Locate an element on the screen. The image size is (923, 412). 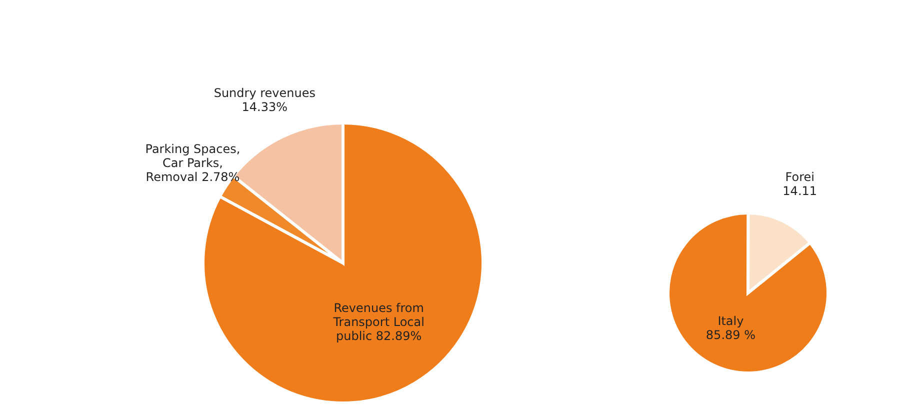
data-label: 14.33% is located at coordinates (265, 107).